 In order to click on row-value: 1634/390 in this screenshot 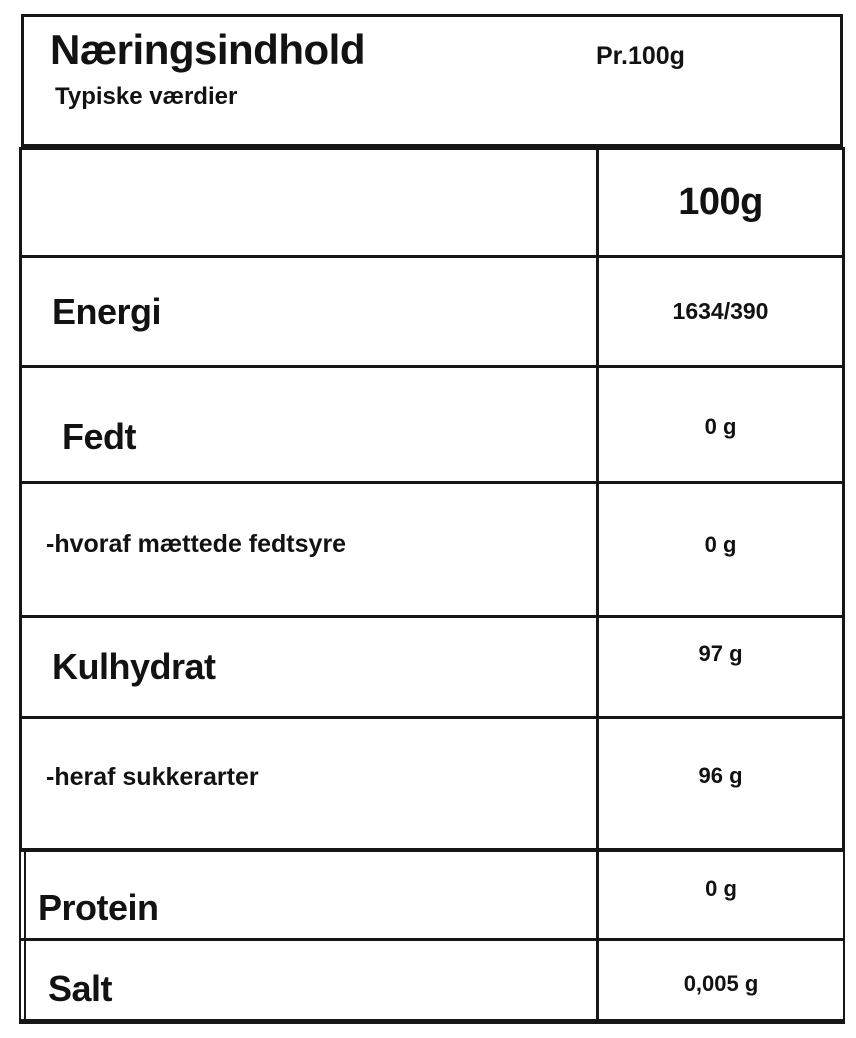, I will do `click(720, 311)`.